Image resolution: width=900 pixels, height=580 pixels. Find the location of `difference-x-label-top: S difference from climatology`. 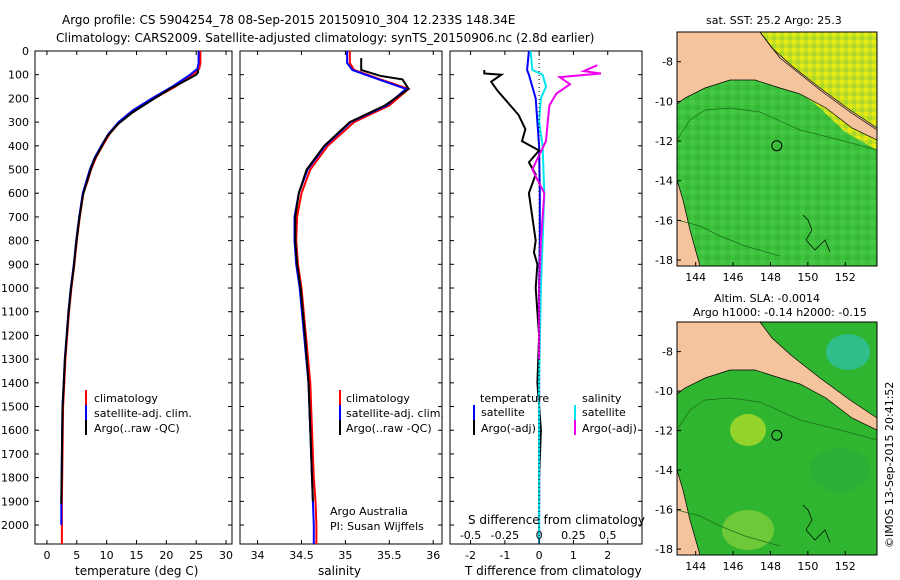

difference-x-label-top: S difference from climatology is located at coordinates (556, 520).